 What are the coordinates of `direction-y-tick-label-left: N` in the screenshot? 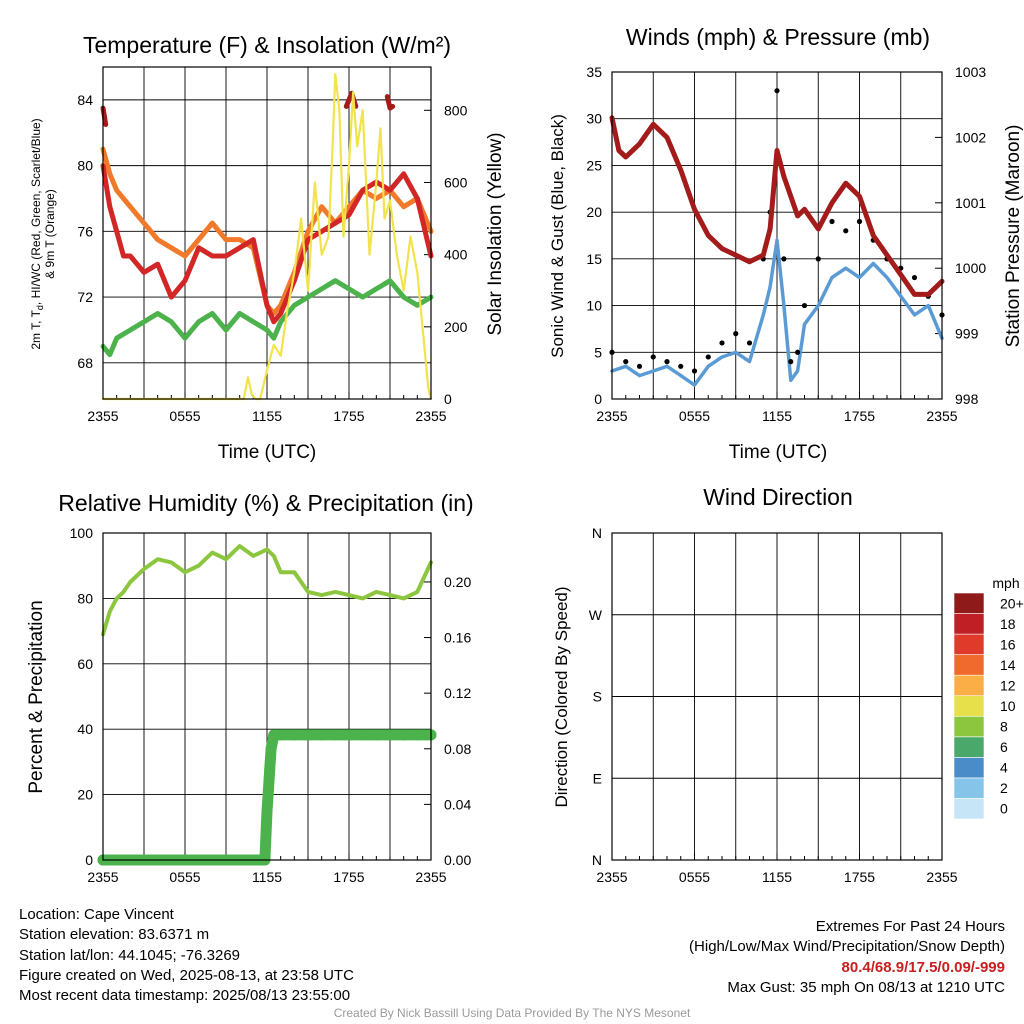 It's located at (597, 860).